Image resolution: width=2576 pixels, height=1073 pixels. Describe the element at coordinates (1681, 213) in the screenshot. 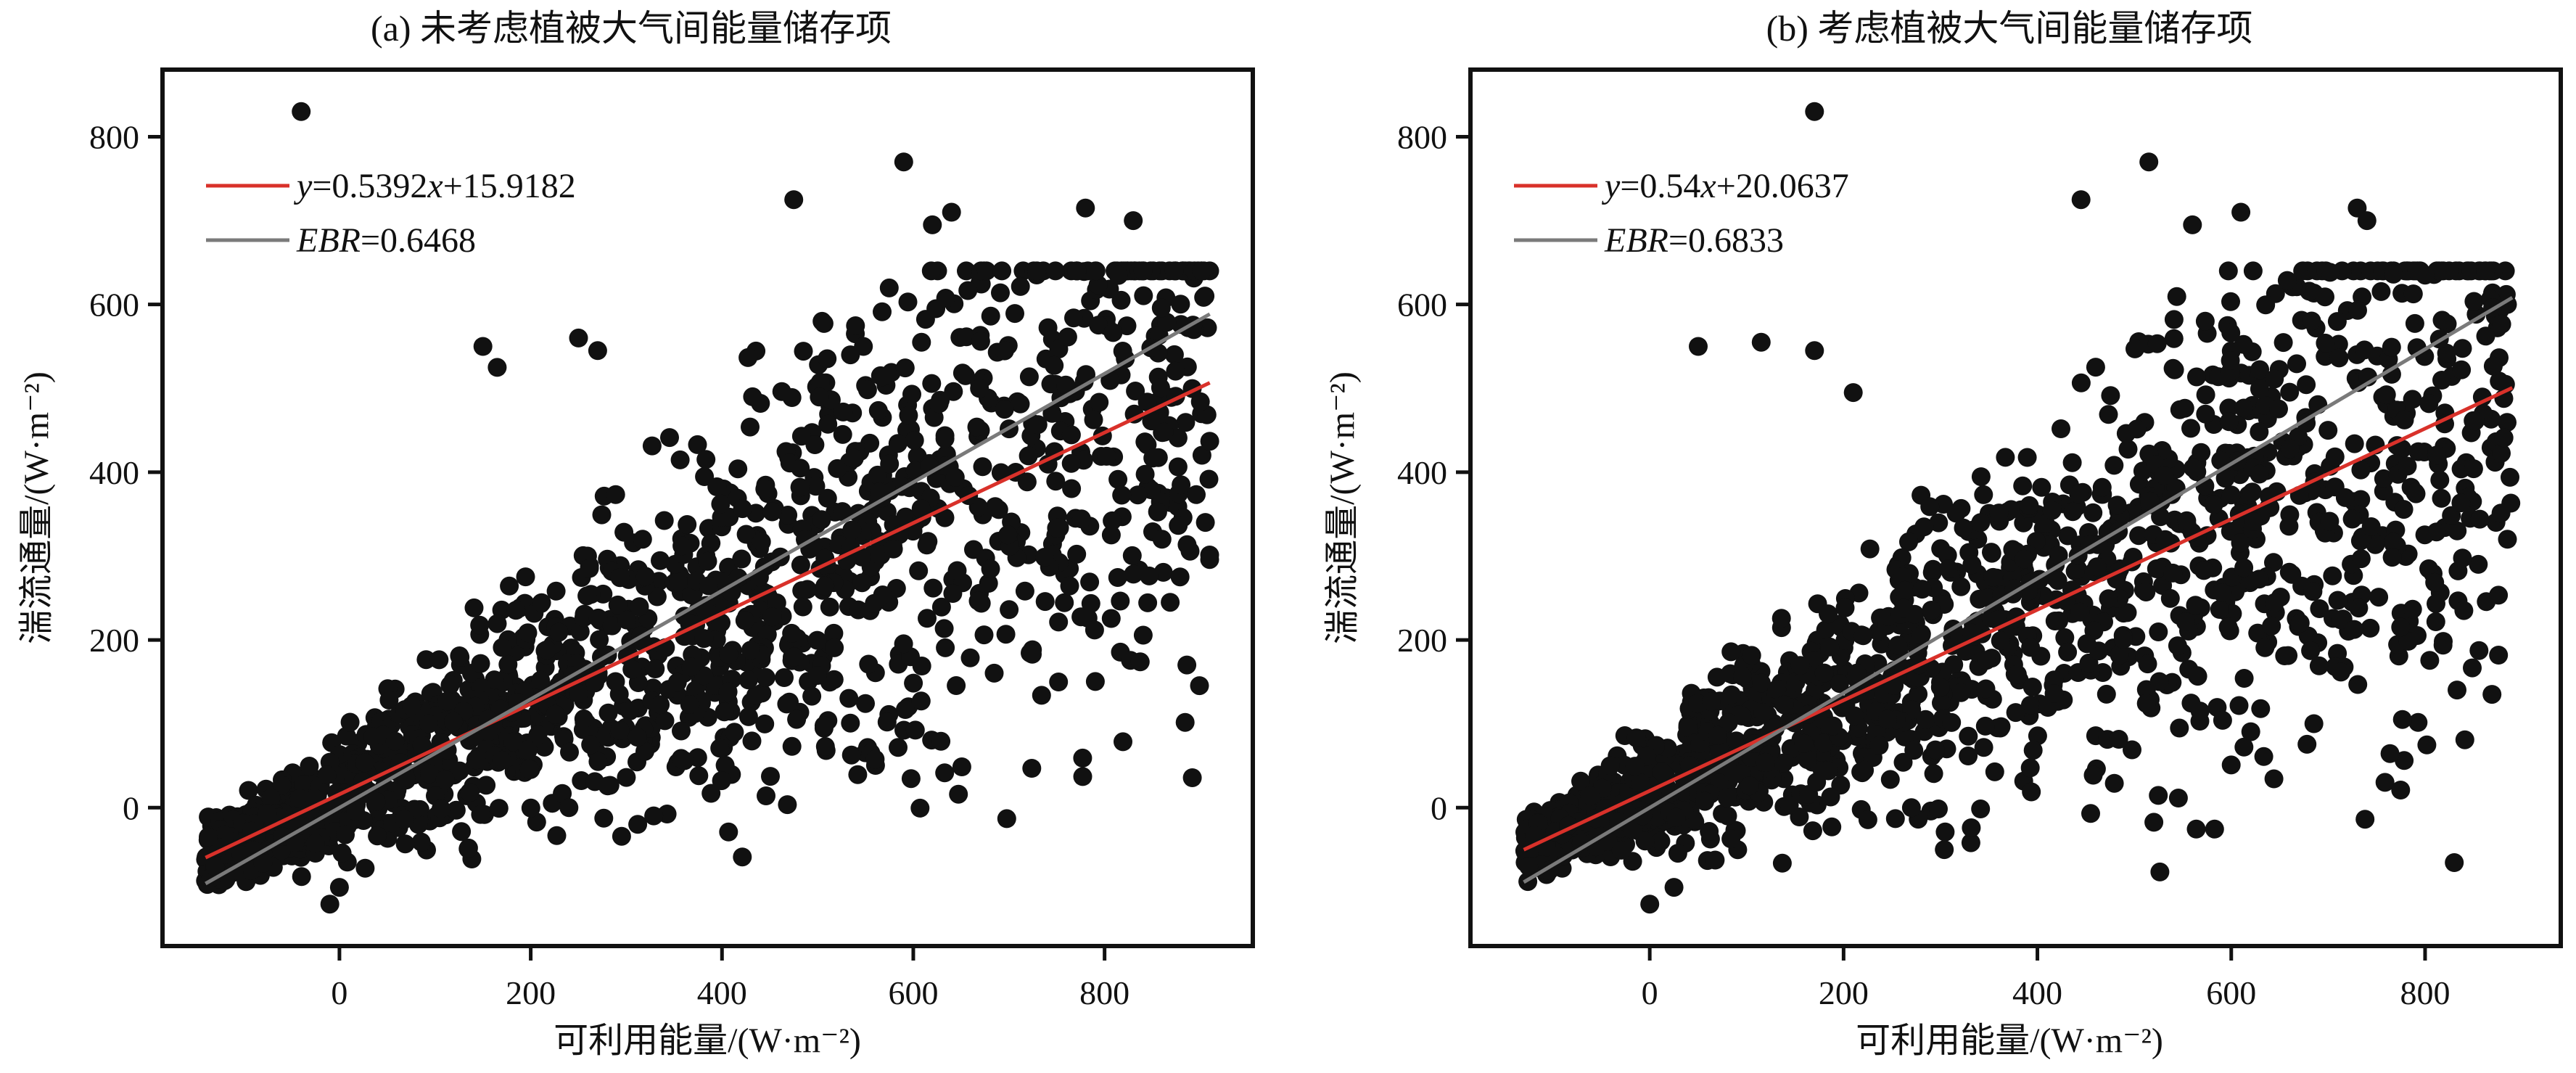

I see `legend: y=0.54x+20.0637 EBR=0.6833` at that location.